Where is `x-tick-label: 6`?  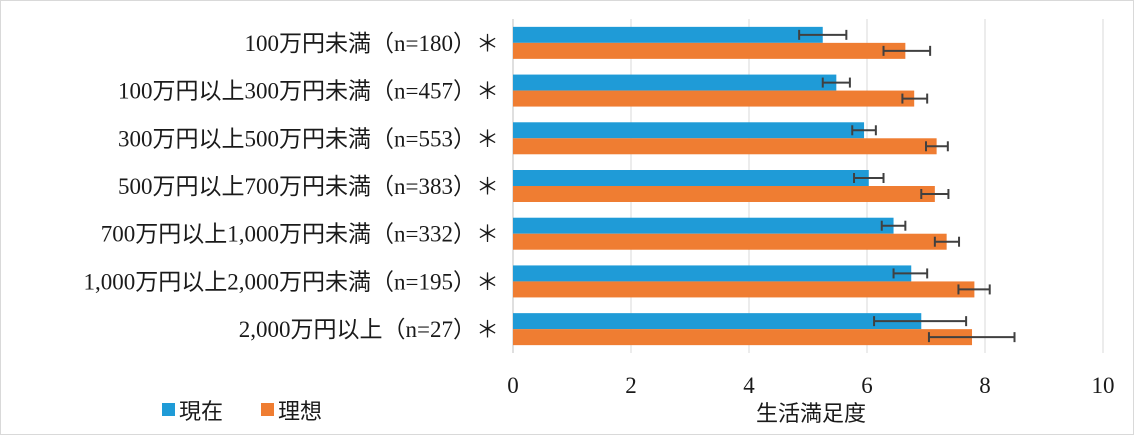
x-tick-label: 6 is located at coordinates (867, 385).